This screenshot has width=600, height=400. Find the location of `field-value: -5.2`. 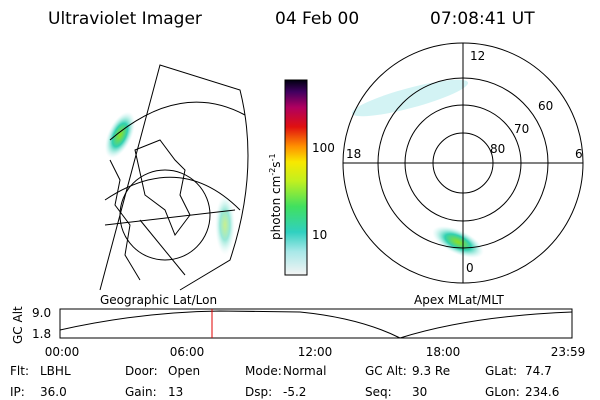

field-value: -5.2 is located at coordinates (294, 392).